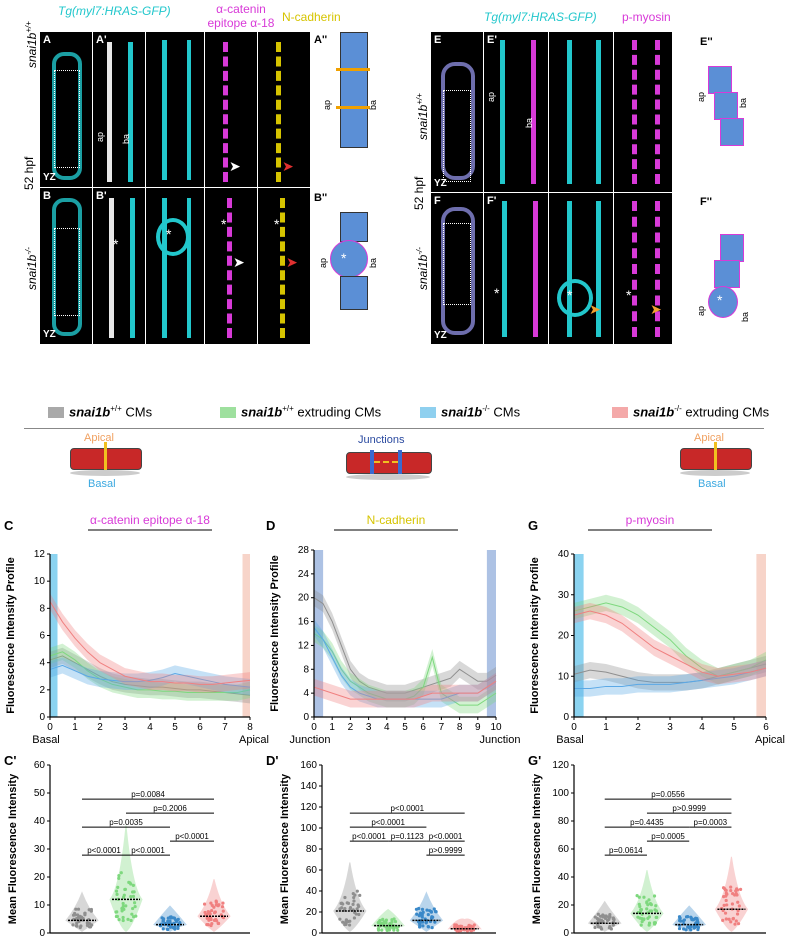 The image size is (794, 943). What do you see at coordinates (10, 760) in the screenshot?
I see `panel-letter-Cp: C'` at bounding box center [10, 760].